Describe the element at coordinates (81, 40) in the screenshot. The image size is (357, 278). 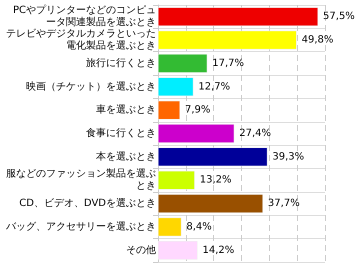
I see `y-tick-label: テレビやデジタルカメラといった電化製品を選ぶとき` at that location.